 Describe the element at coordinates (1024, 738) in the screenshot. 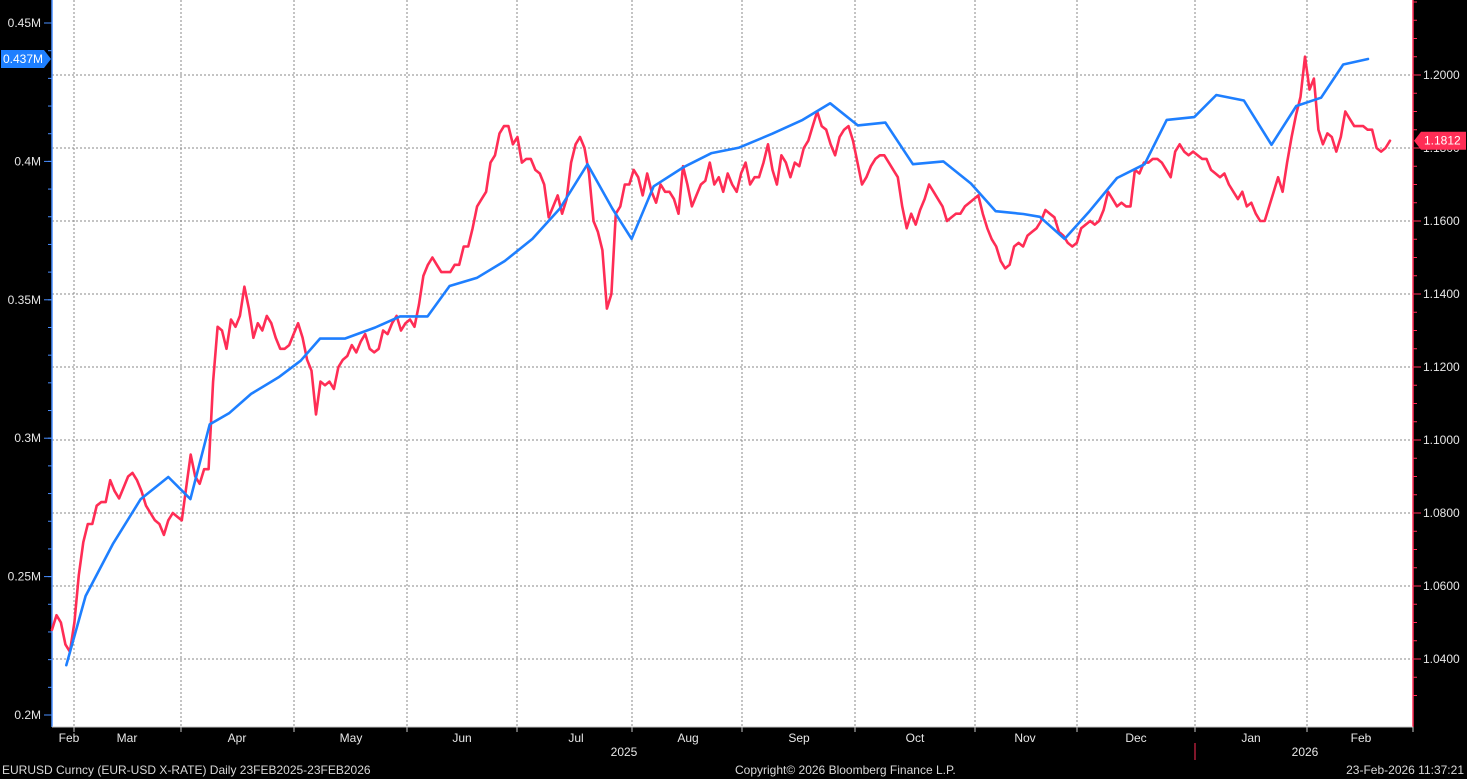

I see `x-axis-tick-label: Nov` at that location.